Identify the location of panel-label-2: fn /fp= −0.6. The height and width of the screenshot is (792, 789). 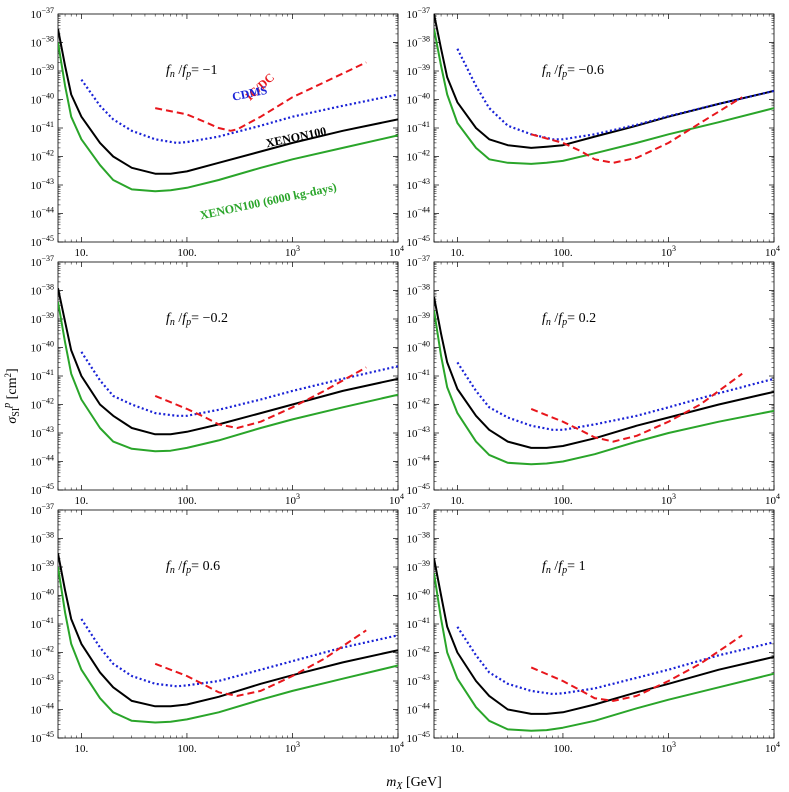
(573, 71).